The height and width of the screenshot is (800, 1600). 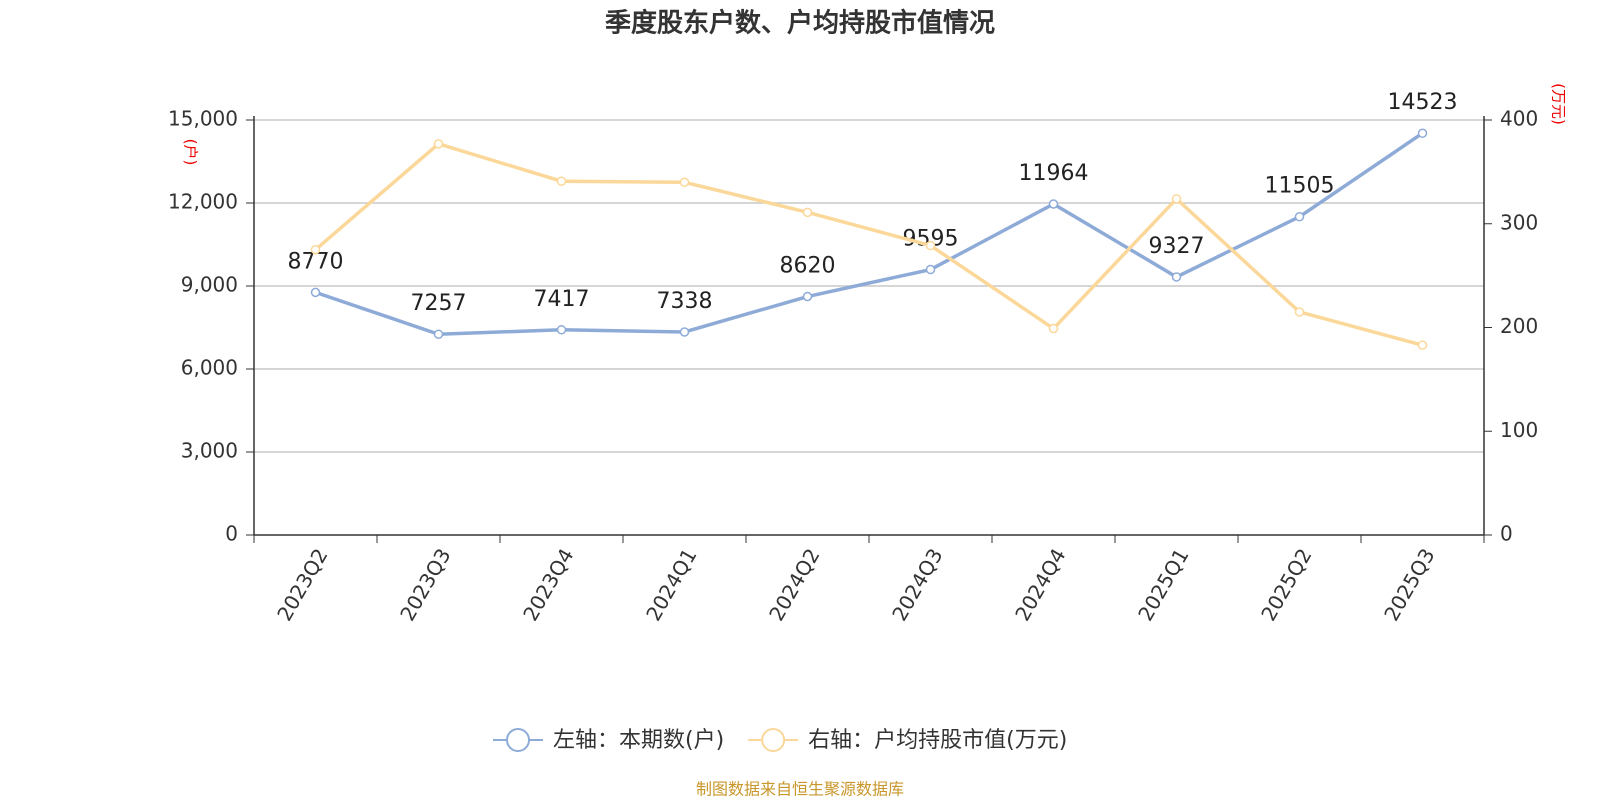 I want to click on x-tick-label: 2024Q1, so click(x=671, y=584).